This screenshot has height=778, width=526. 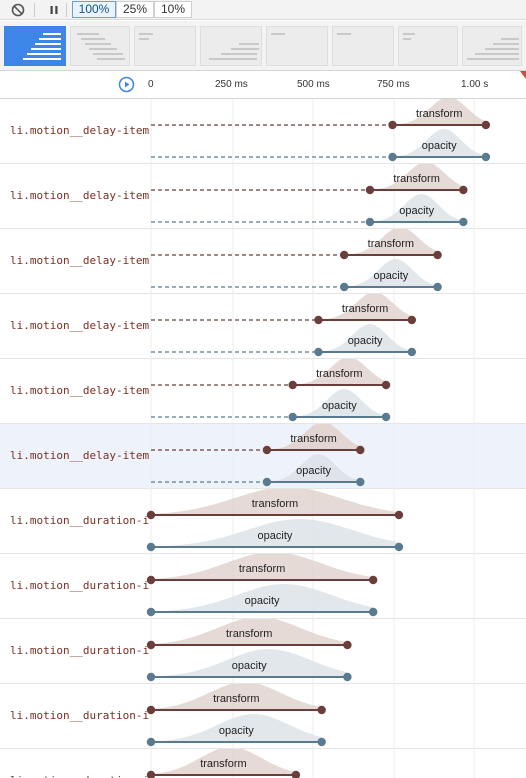 I want to click on clear-icon, so click(x=18, y=10).